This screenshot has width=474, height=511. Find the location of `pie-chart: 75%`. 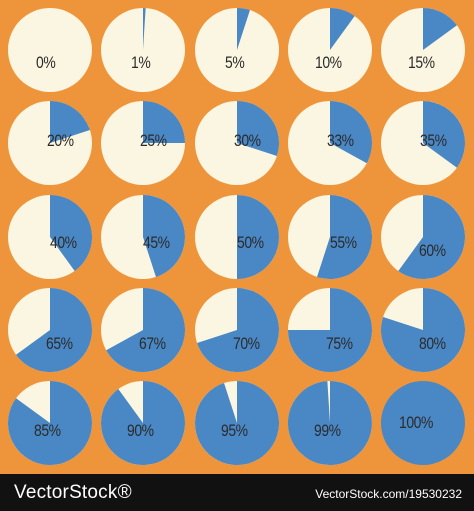

pie-chart: 75% is located at coordinates (330, 330).